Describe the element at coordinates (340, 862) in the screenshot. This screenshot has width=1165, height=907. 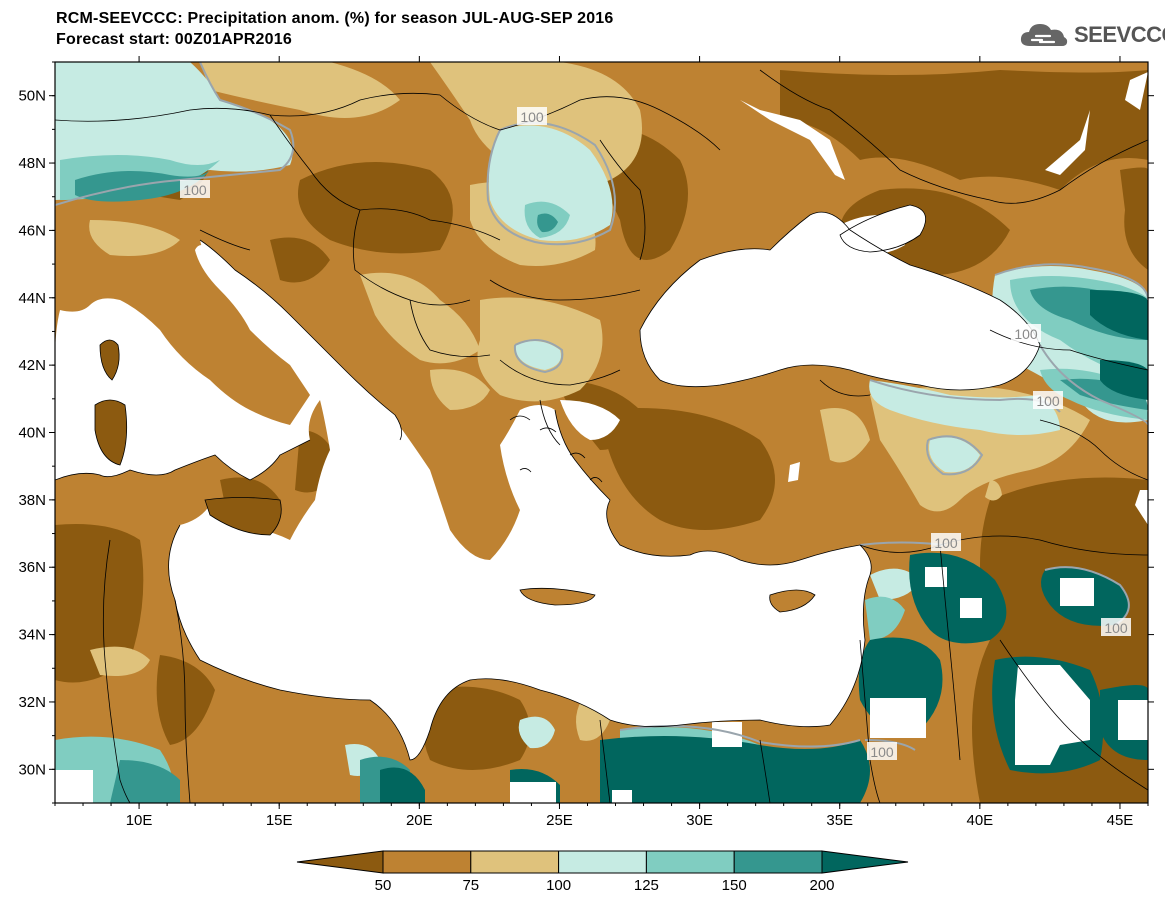
I see `colorbar-lower-arrow` at that location.